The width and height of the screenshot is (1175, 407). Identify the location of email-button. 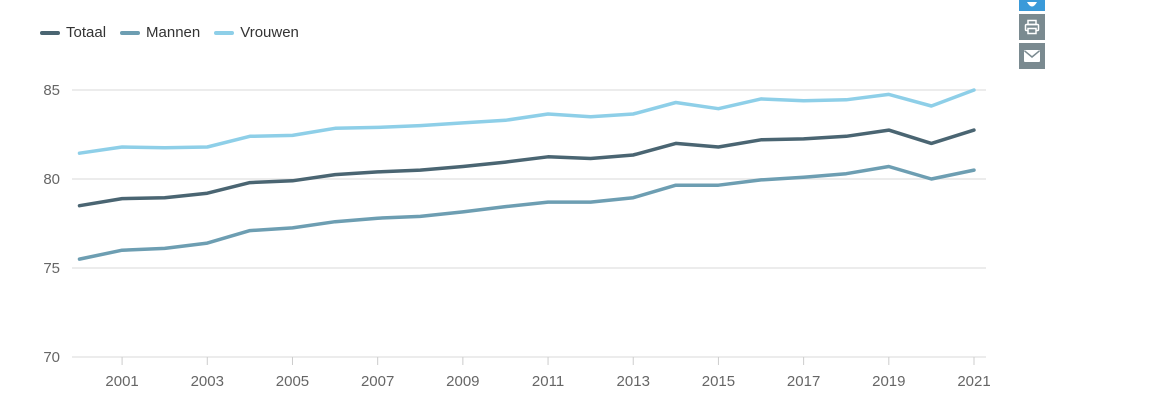
(1032, 56).